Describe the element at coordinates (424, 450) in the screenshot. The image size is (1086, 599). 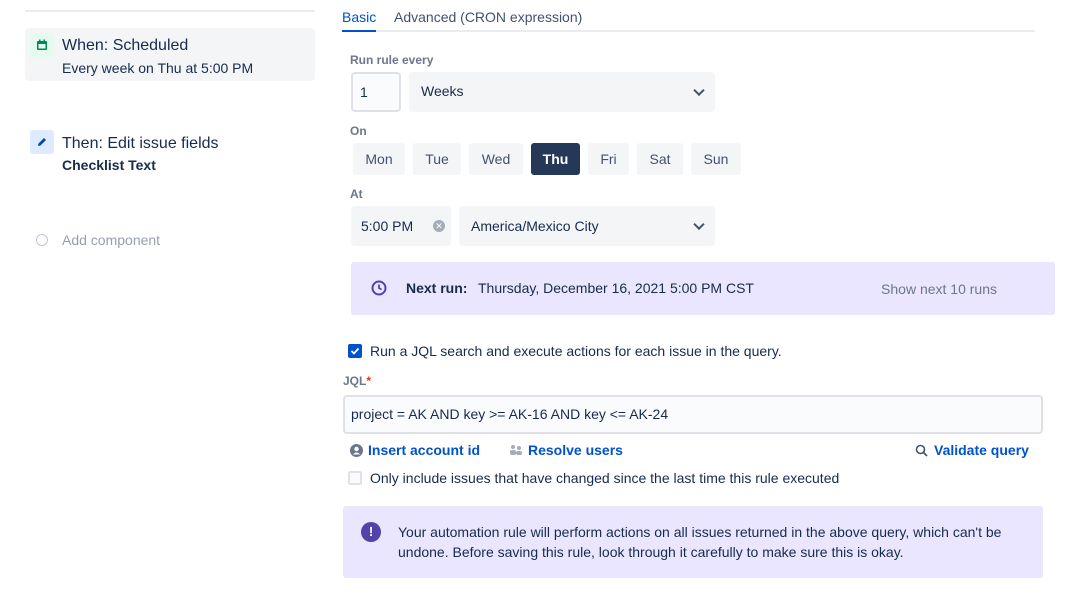
I see `insert-account-id-label: Insert account id` at that location.